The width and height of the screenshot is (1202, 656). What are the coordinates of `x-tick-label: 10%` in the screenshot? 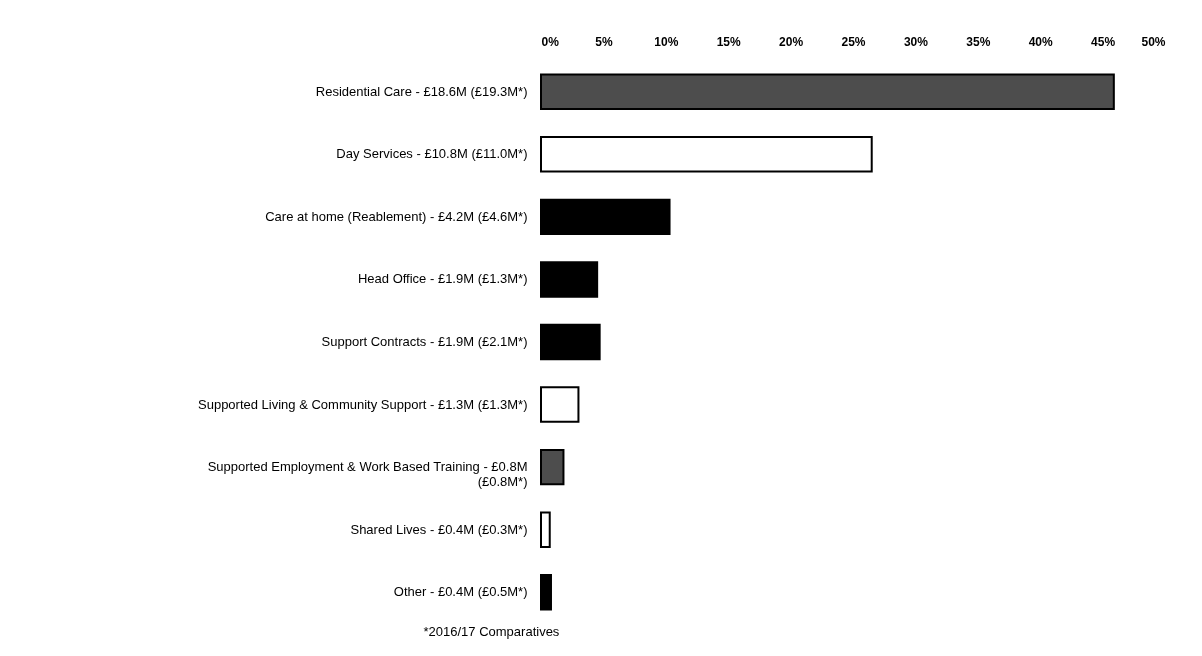 It's located at (666, 41).